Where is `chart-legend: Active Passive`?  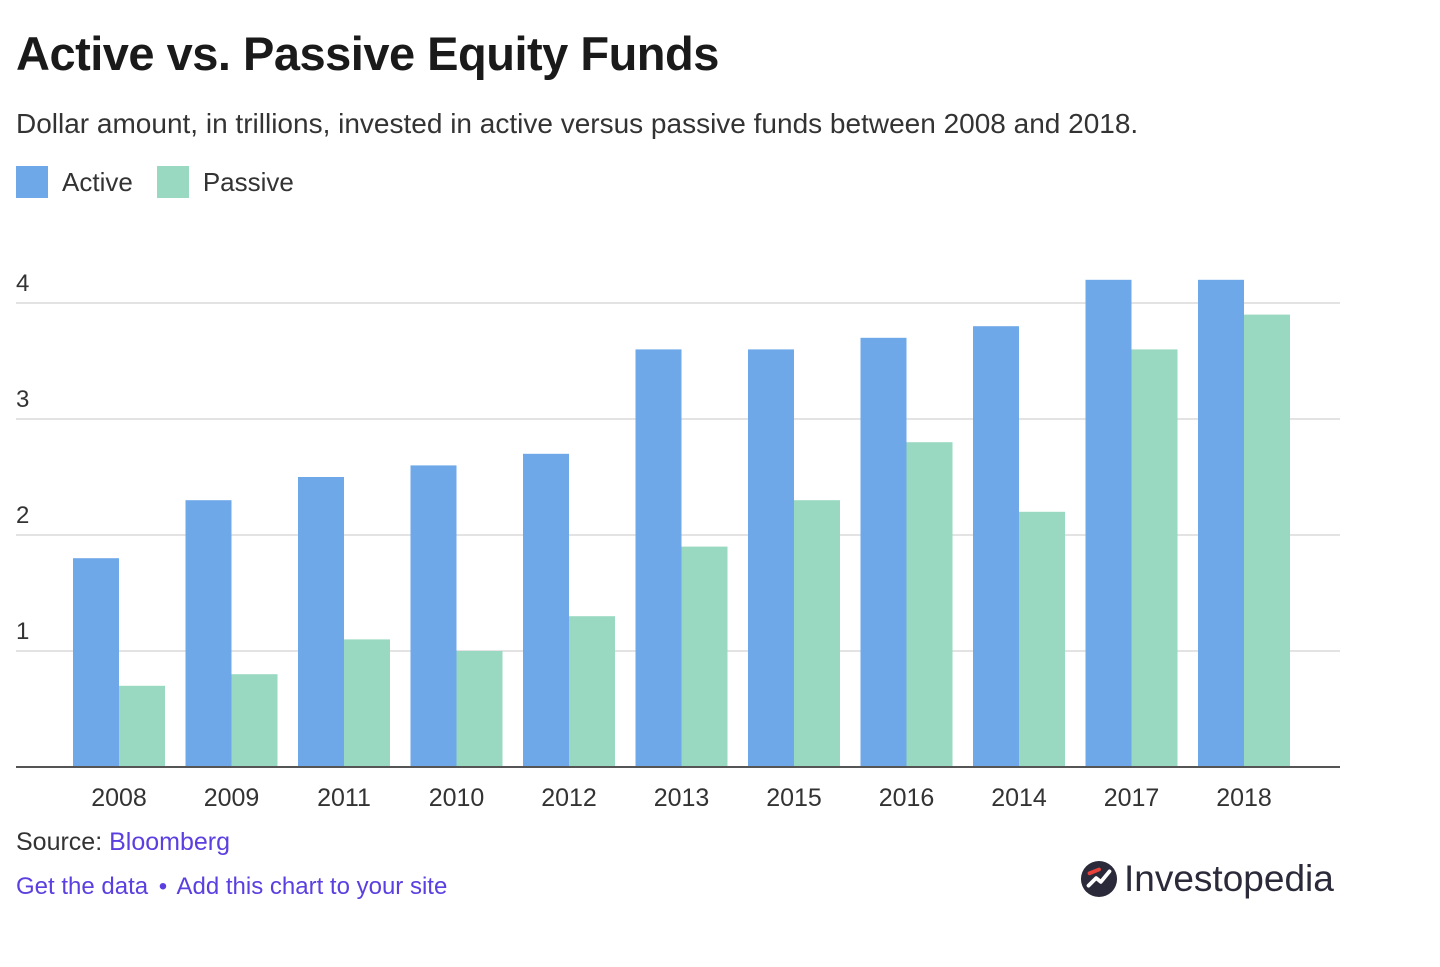 chart-legend: Active Passive is located at coordinates (167, 182).